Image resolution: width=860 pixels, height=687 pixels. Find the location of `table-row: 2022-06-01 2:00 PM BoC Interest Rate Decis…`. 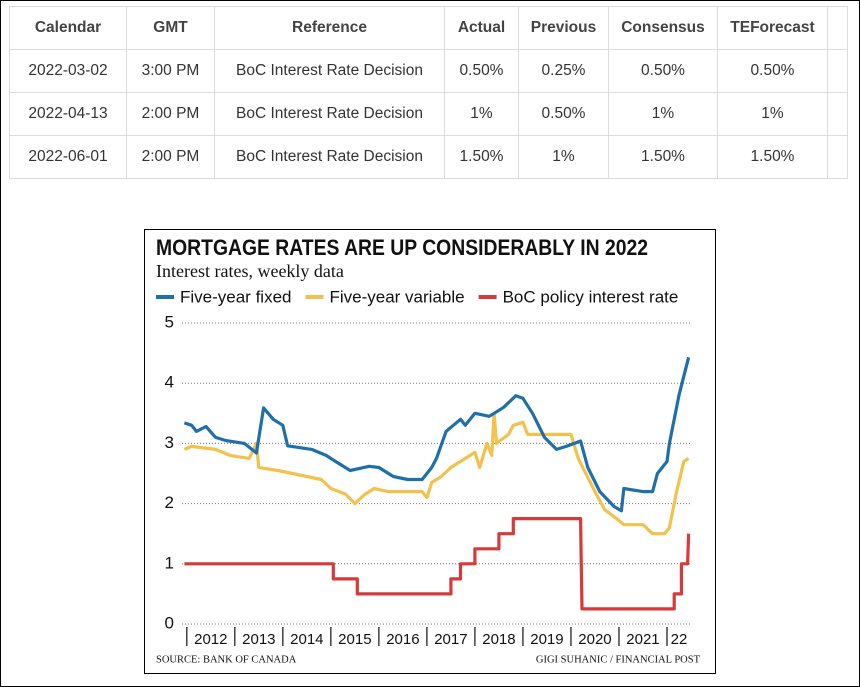

table-row: 2022-06-01 2:00 PM BoC Interest Rate Decis… is located at coordinates (428, 157).